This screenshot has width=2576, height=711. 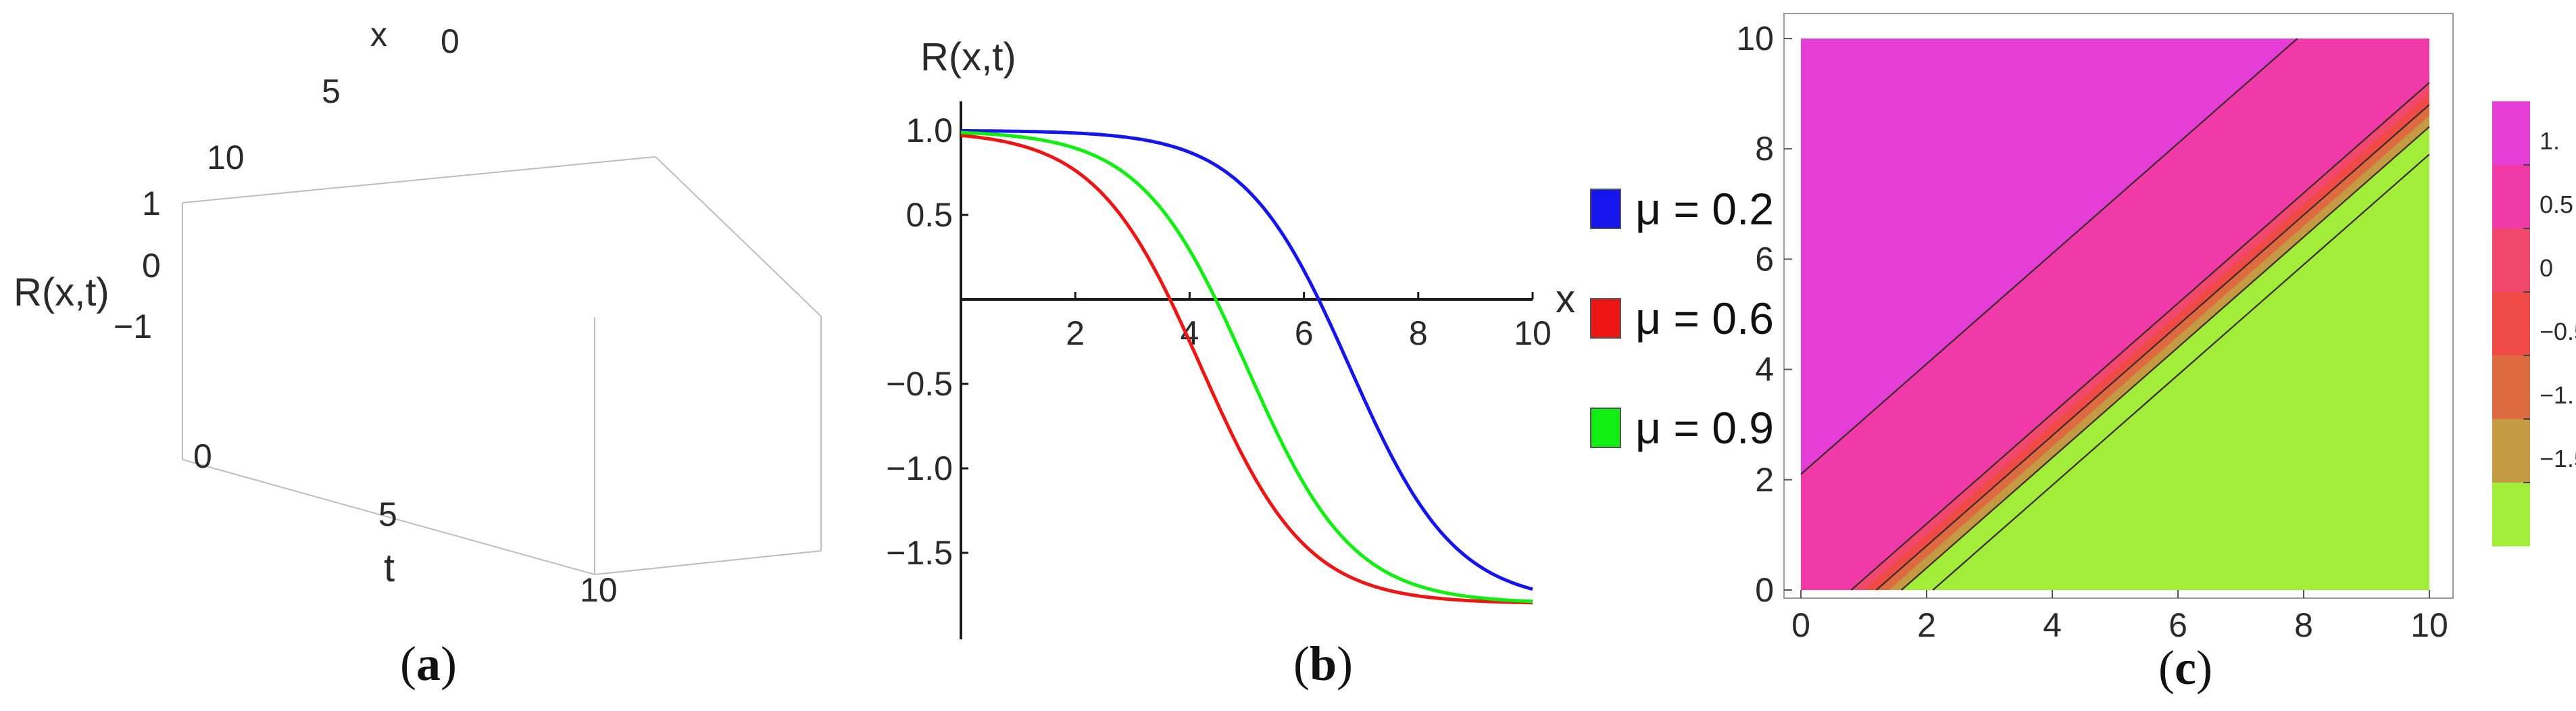 I want to click on panel-a-t-label: t, so click(x=390, y=568).